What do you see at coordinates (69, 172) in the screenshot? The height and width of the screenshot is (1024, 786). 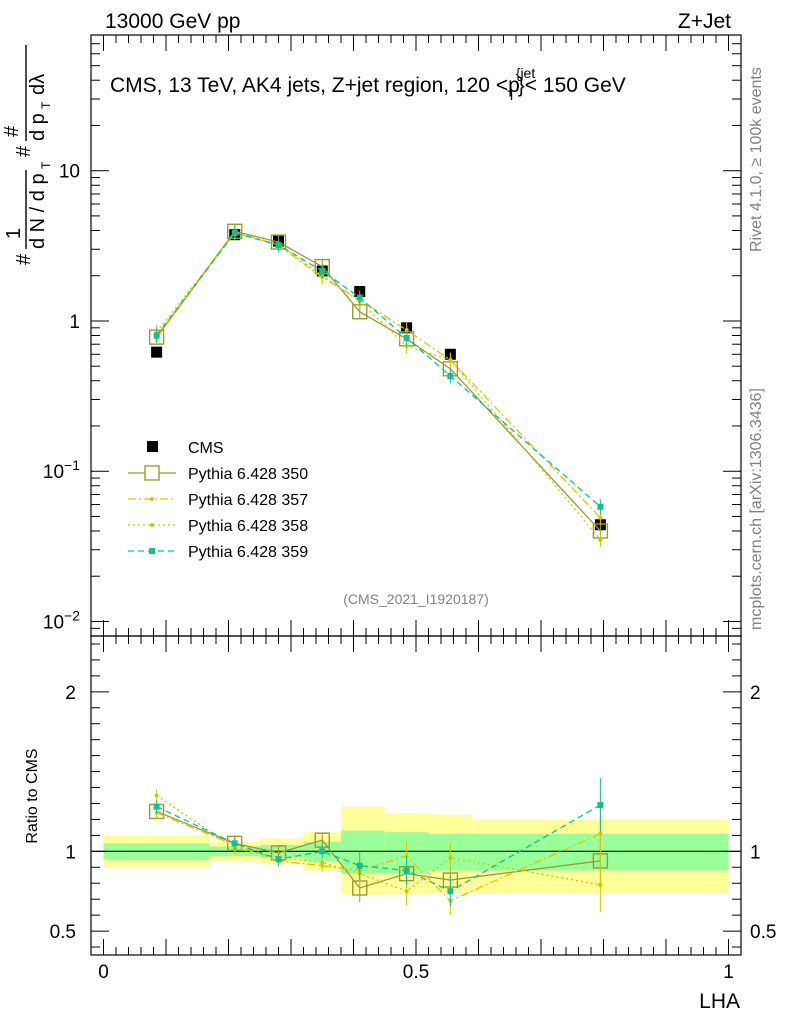 I see `y-tick-label: 10` at bounding box center [69, 172].